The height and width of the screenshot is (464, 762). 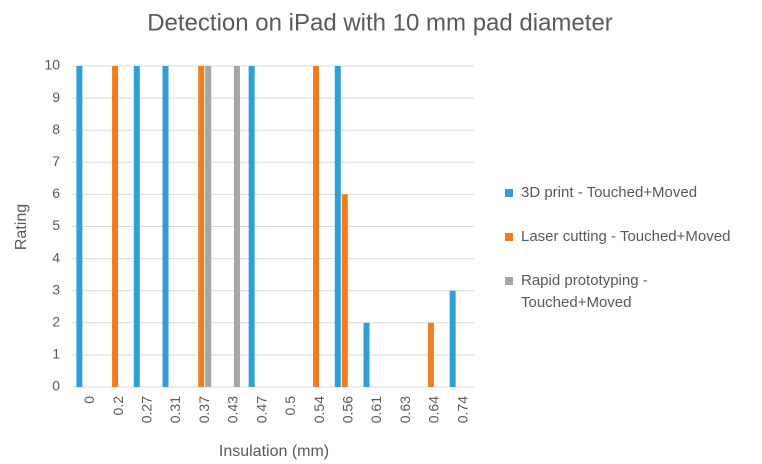 I want to click on legend-item: Rapid prototyping - Touched+Moved, so click(x=598, y=292).